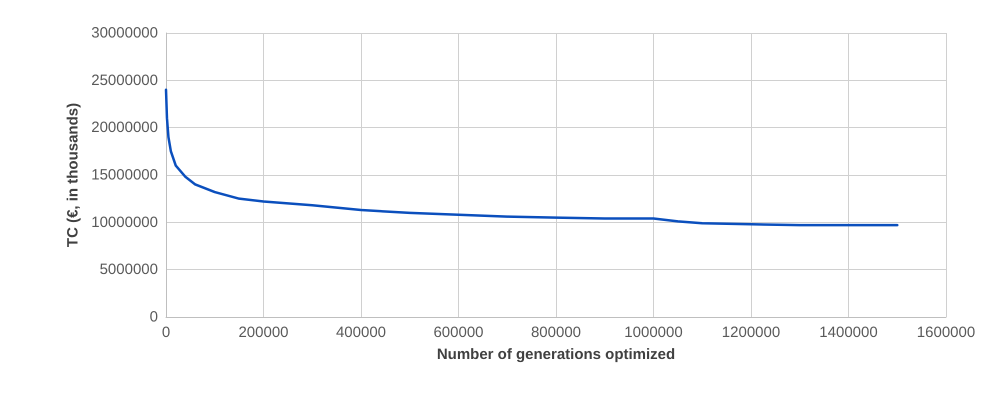 This screenshot has height=407, width=991. What do you see at coordinates (124, 175) in the screenshot?
I see `y-tick-label: 15000000` at bounding box center [124, 175].